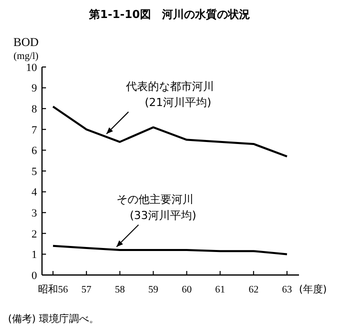 The image size is (339, 331). What do you see at coordinates (35, 88) in the screenshot?
I see `y-tick-label: 9` at bounding box center [35, 88].